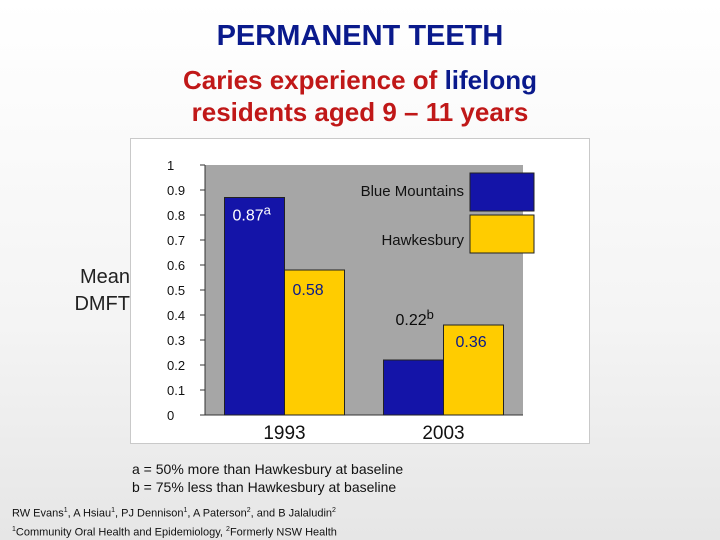 This screenshot has width=720, height=540. Describe the element at coordinates (176, 240) in the screenshot. I see `y-tick-label: 0.7` at that location.